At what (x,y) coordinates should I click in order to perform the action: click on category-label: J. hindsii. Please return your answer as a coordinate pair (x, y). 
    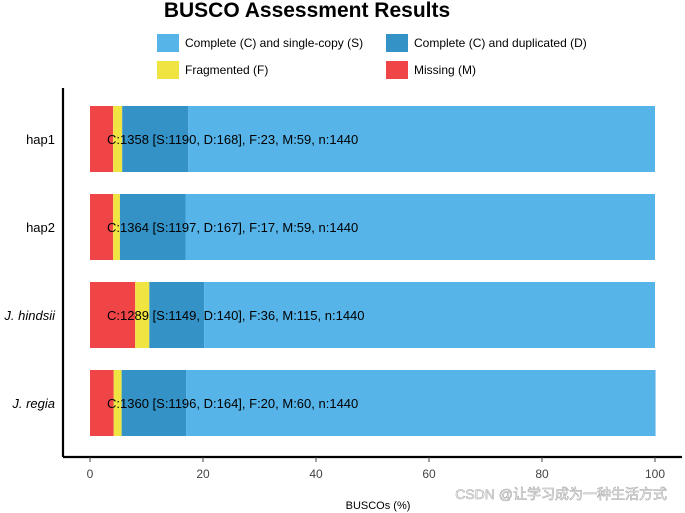
    Looking at the image, I should click on (29, 315).